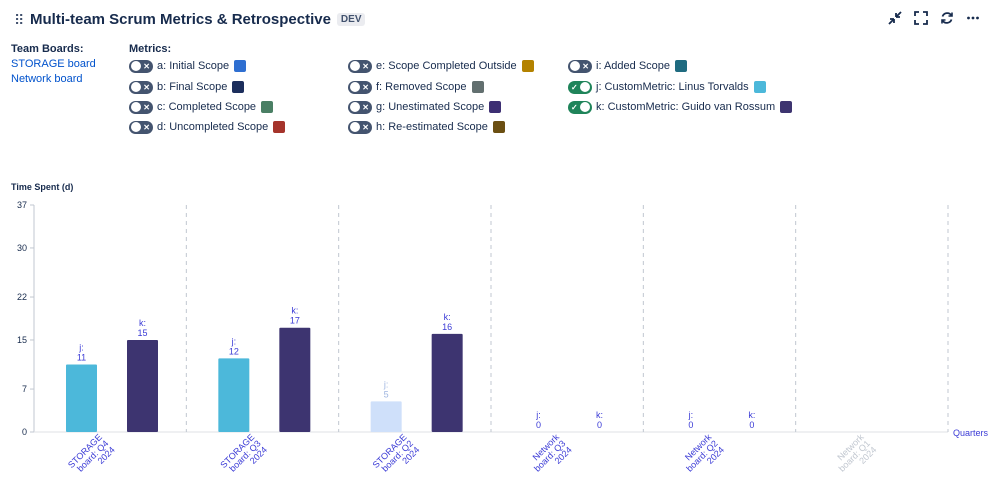  I want to click on y-tick-label: 30, so click(22, 248).